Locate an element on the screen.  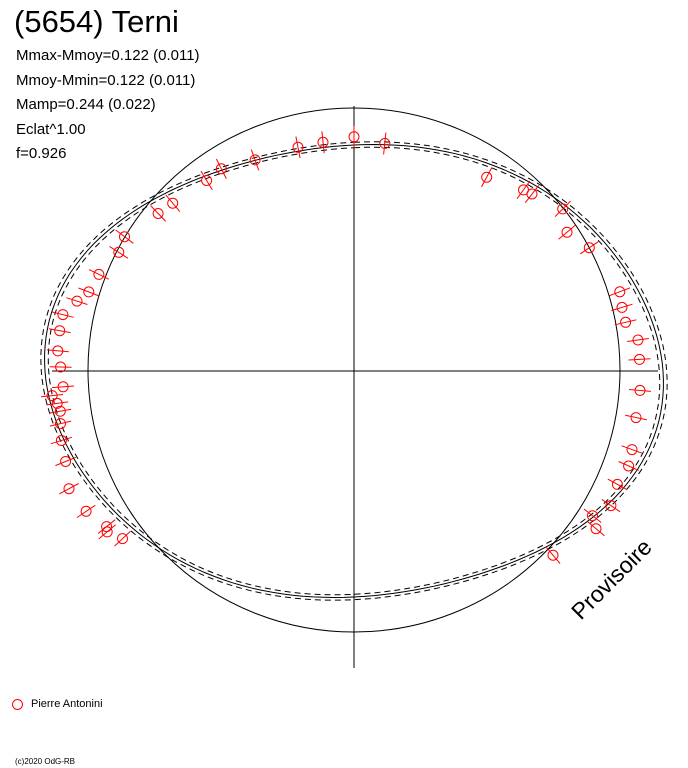
legend-marker-icon is located at coordinates (17, 704).